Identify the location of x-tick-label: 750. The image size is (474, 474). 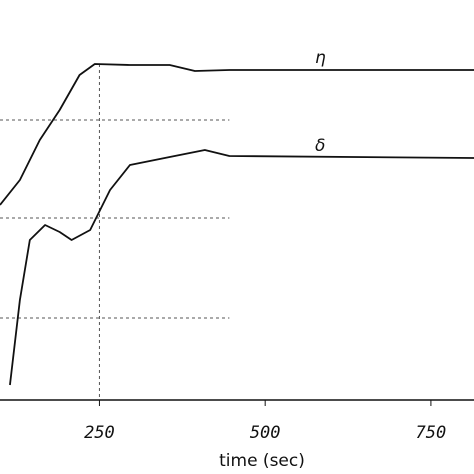
(431, 433).